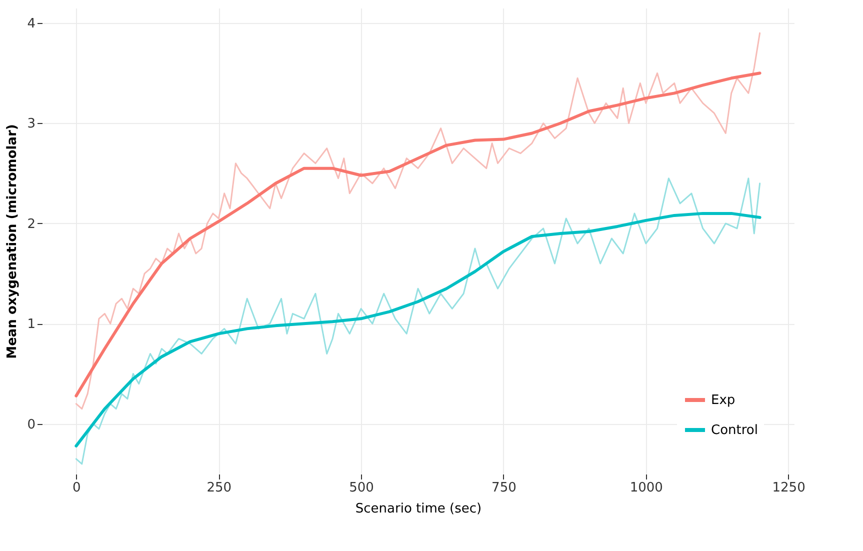 This screenshot has width=863, height=551. What do you see at coordinates (31, 124) in the screenshot?
I see `y-tick-label: 3` at bounding box center [31, 124].